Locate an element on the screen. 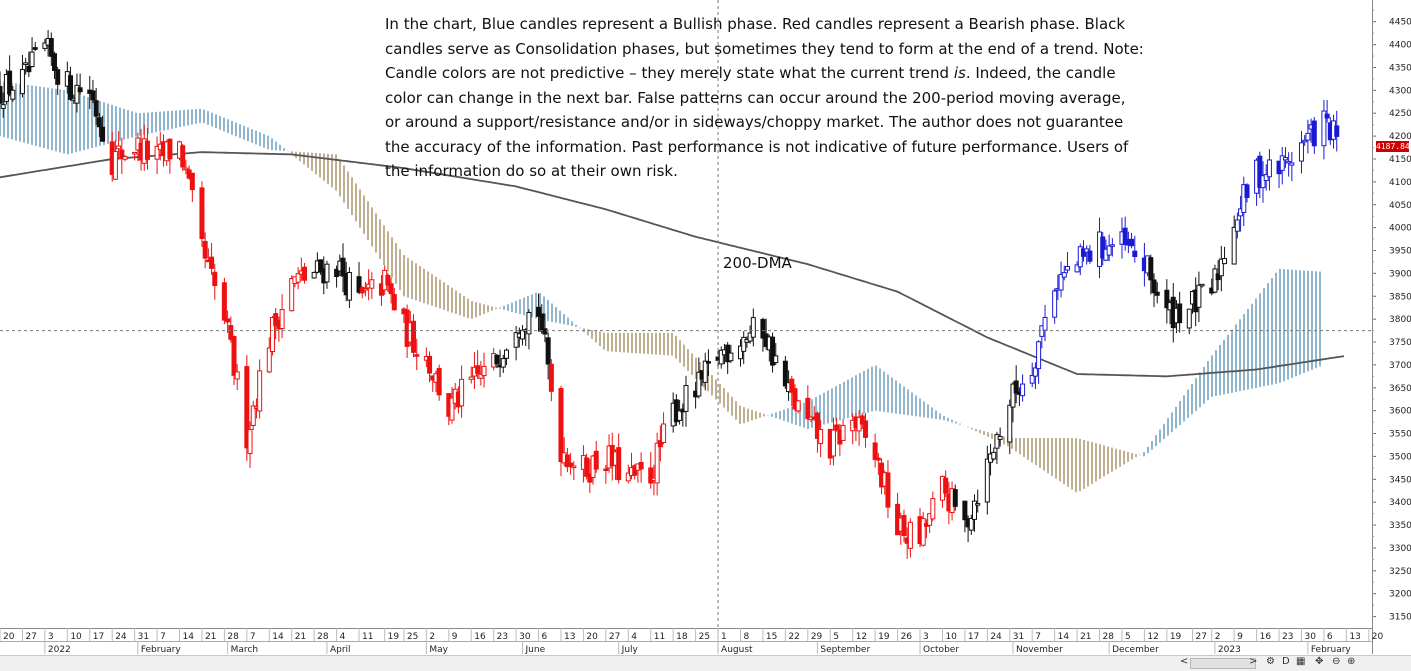 The image size is (1411, 671). x-tick-label: 1 is located at coordinates (724, 637).